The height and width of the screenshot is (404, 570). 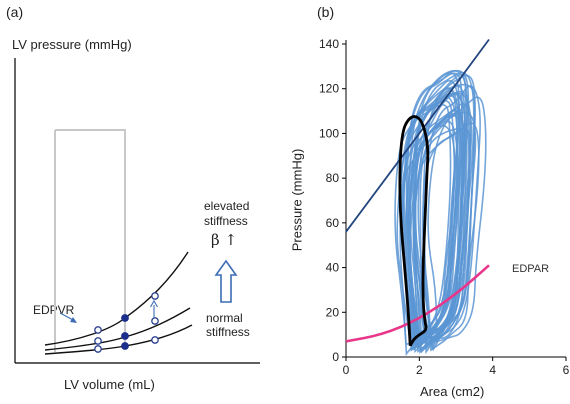 I want to click on panel-b-x-axis-label: Area (cm2), so click(x=452, y=391).